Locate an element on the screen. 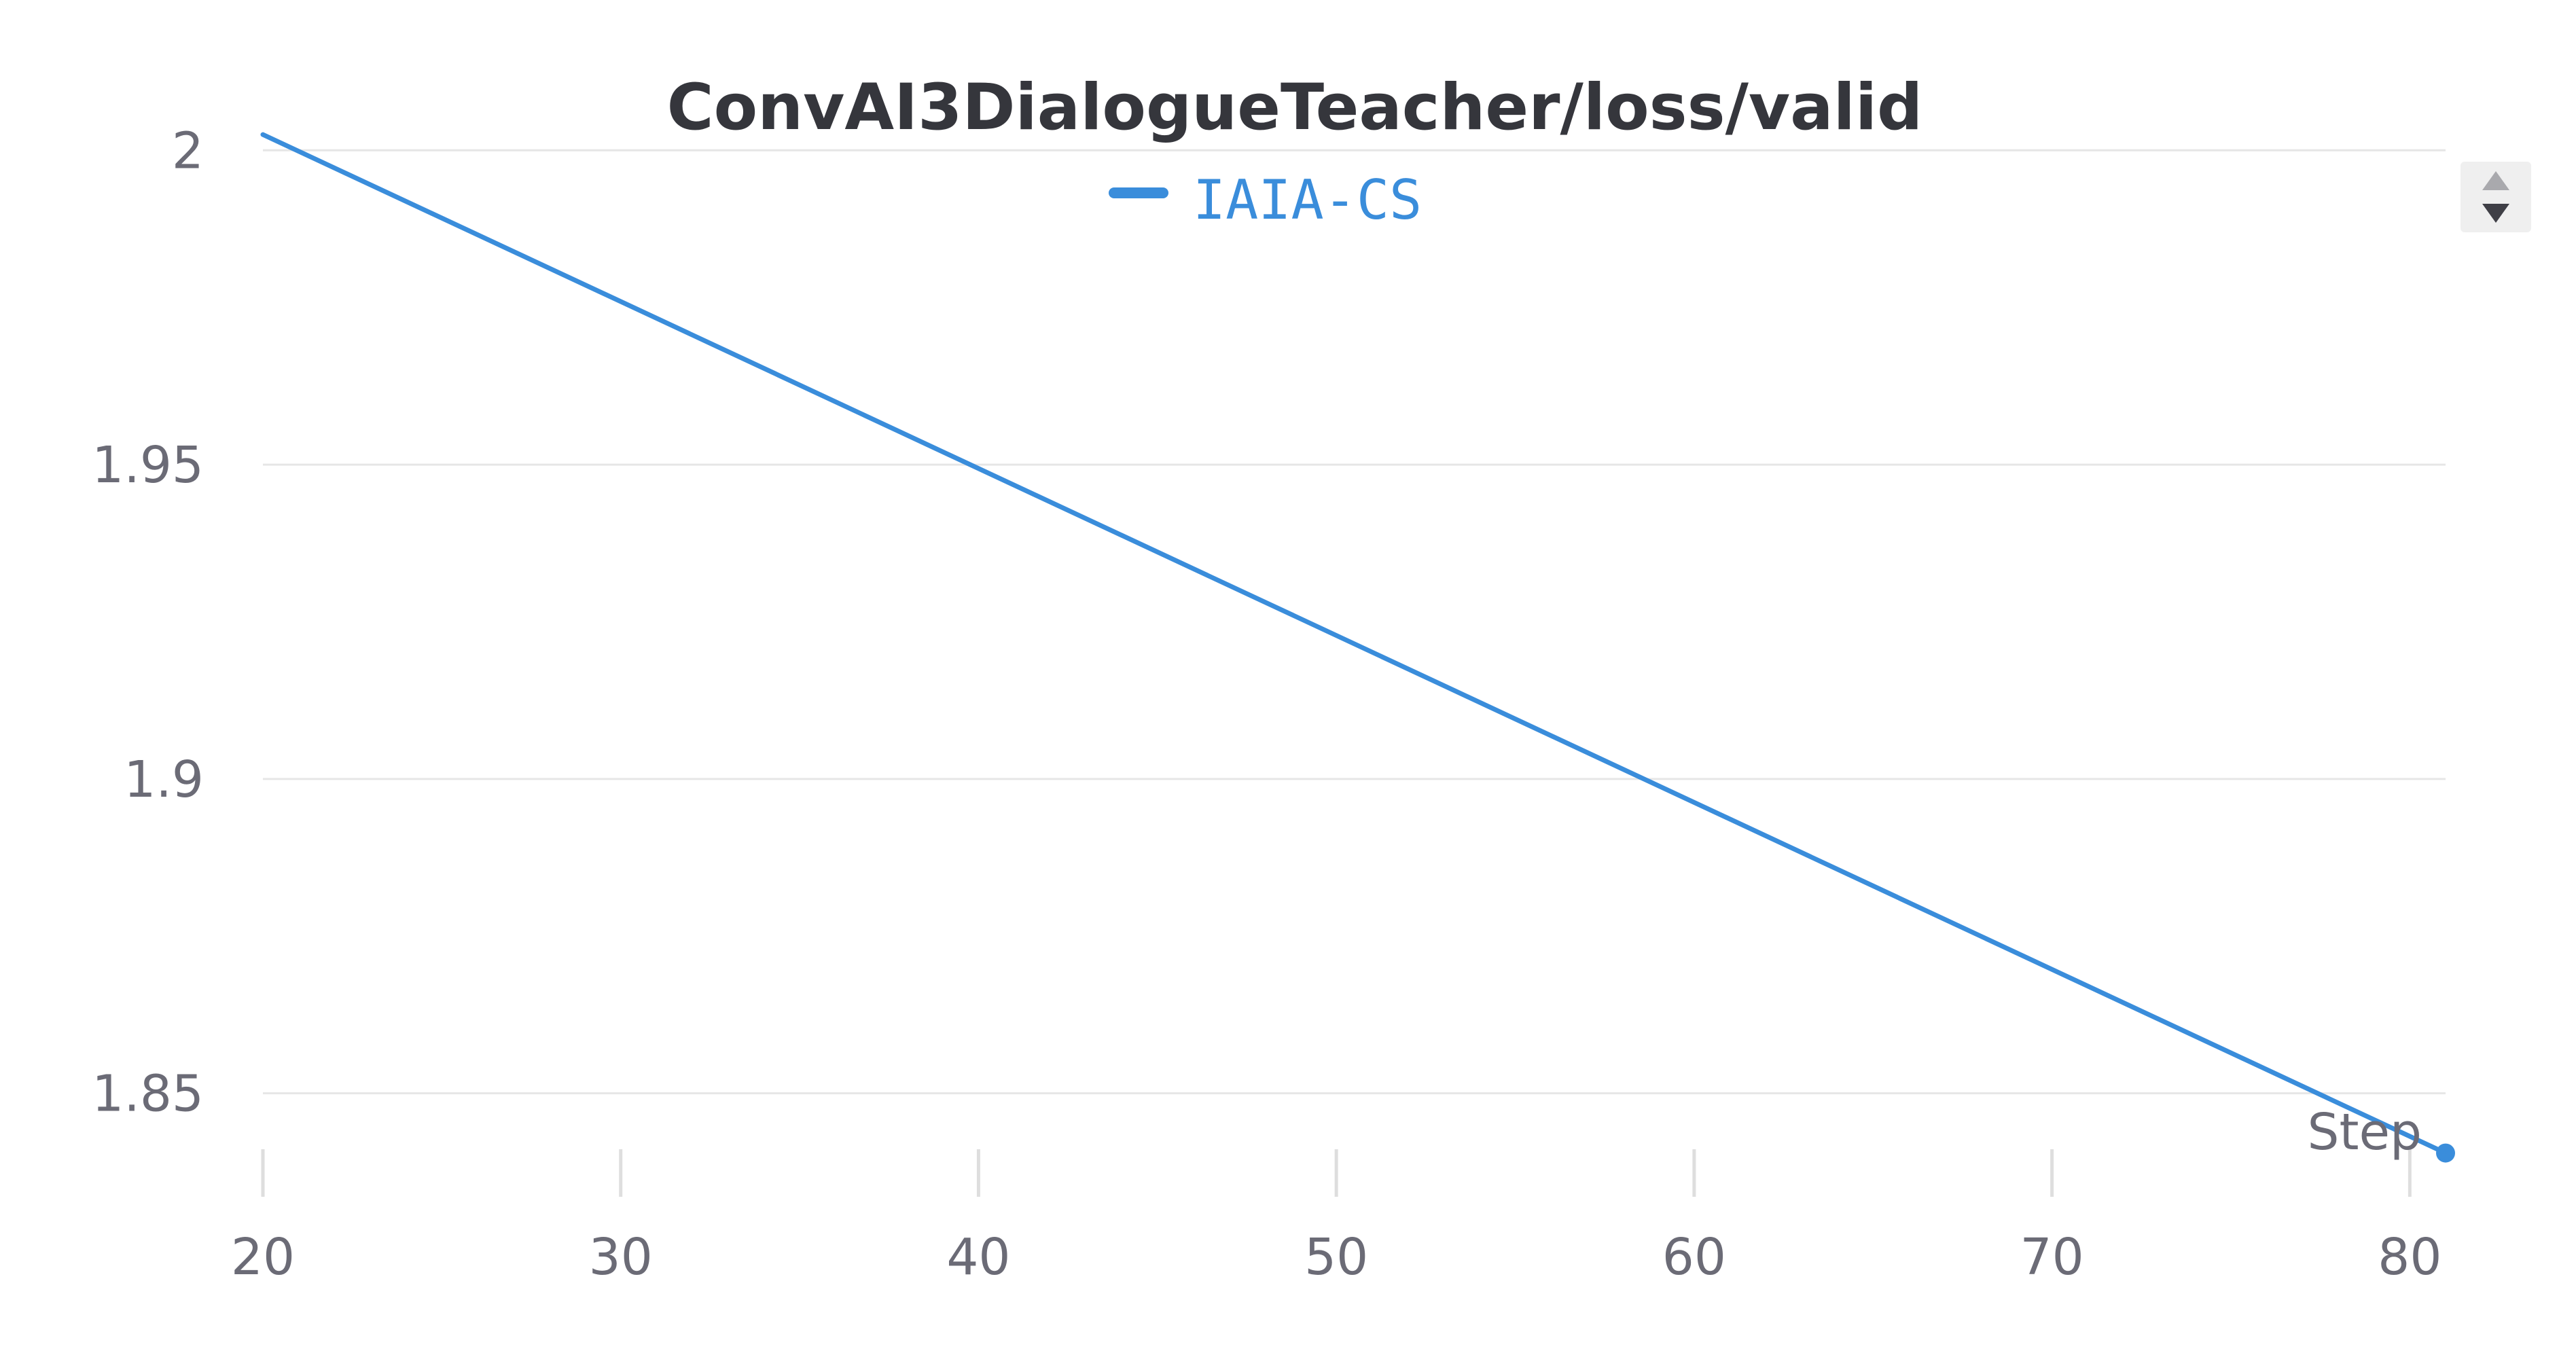  chart-title: ConvAI3DialogueTeacher/loss/valid is located at coordinates (1295, 108).